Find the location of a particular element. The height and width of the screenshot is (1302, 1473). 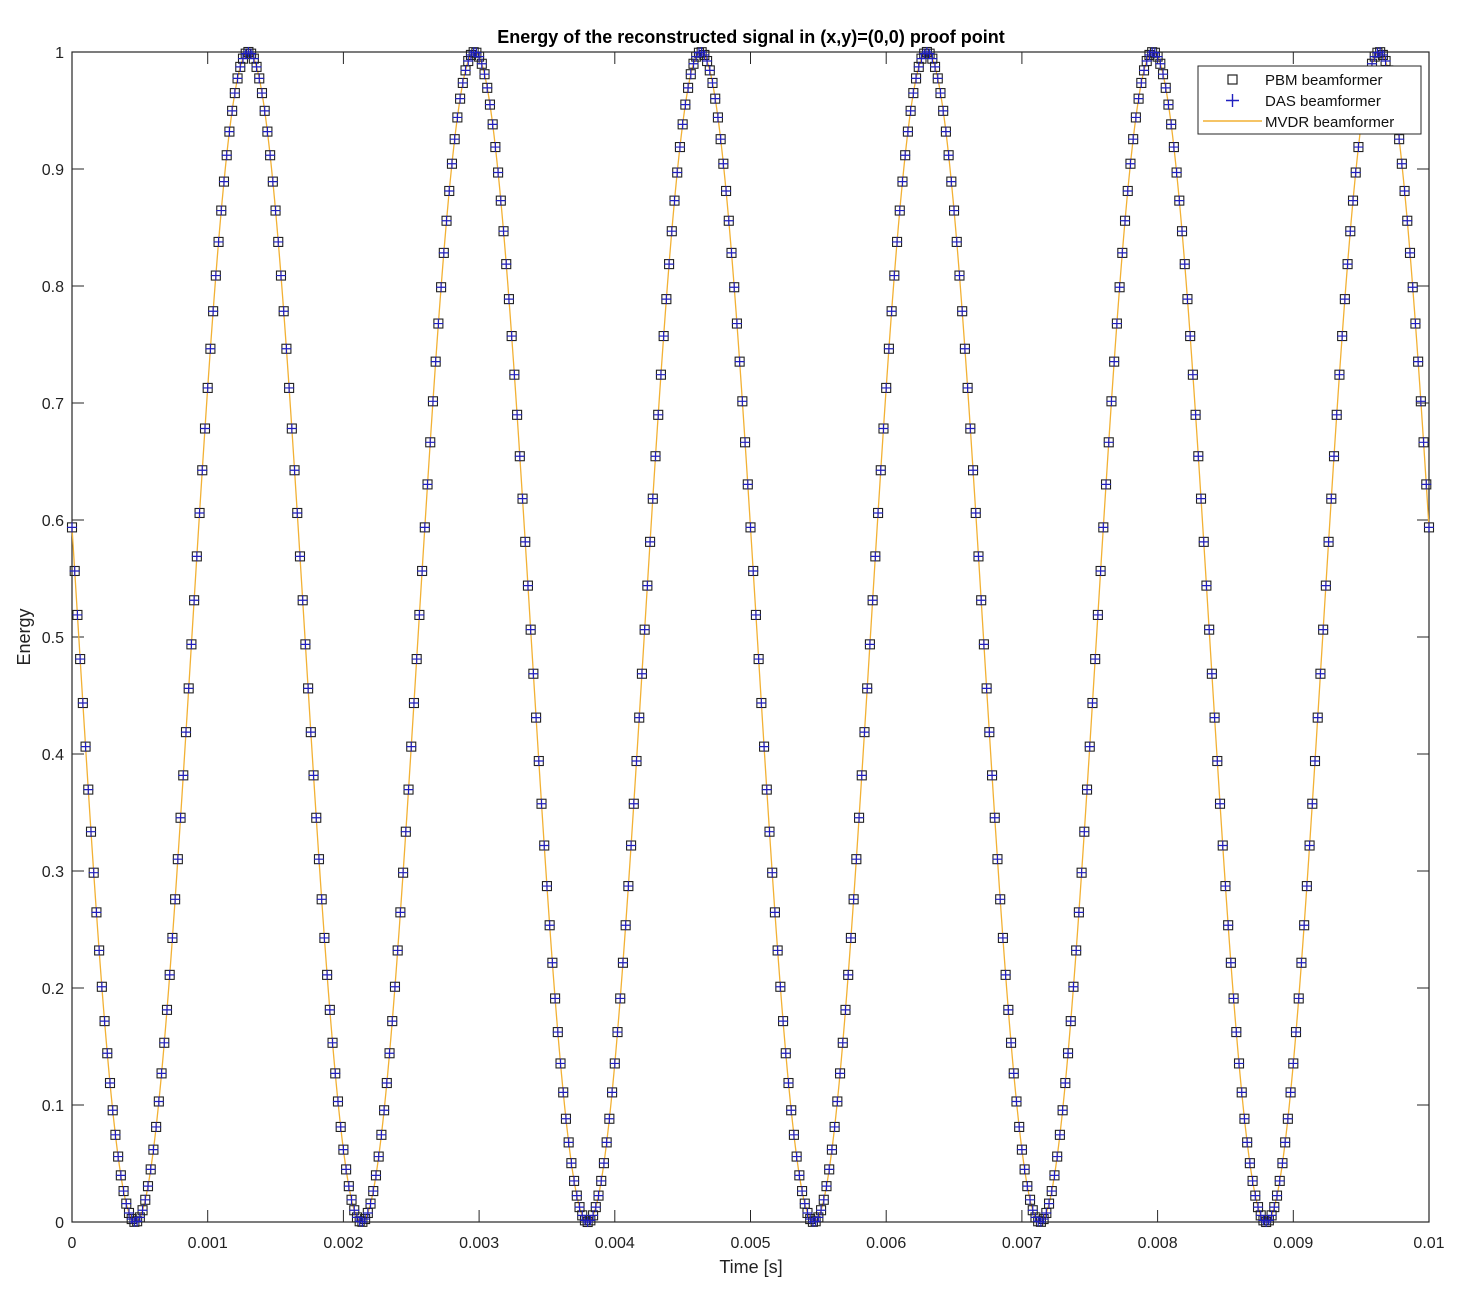

x-tick-label: 0.009 is located at coordinates (1293, 1243).